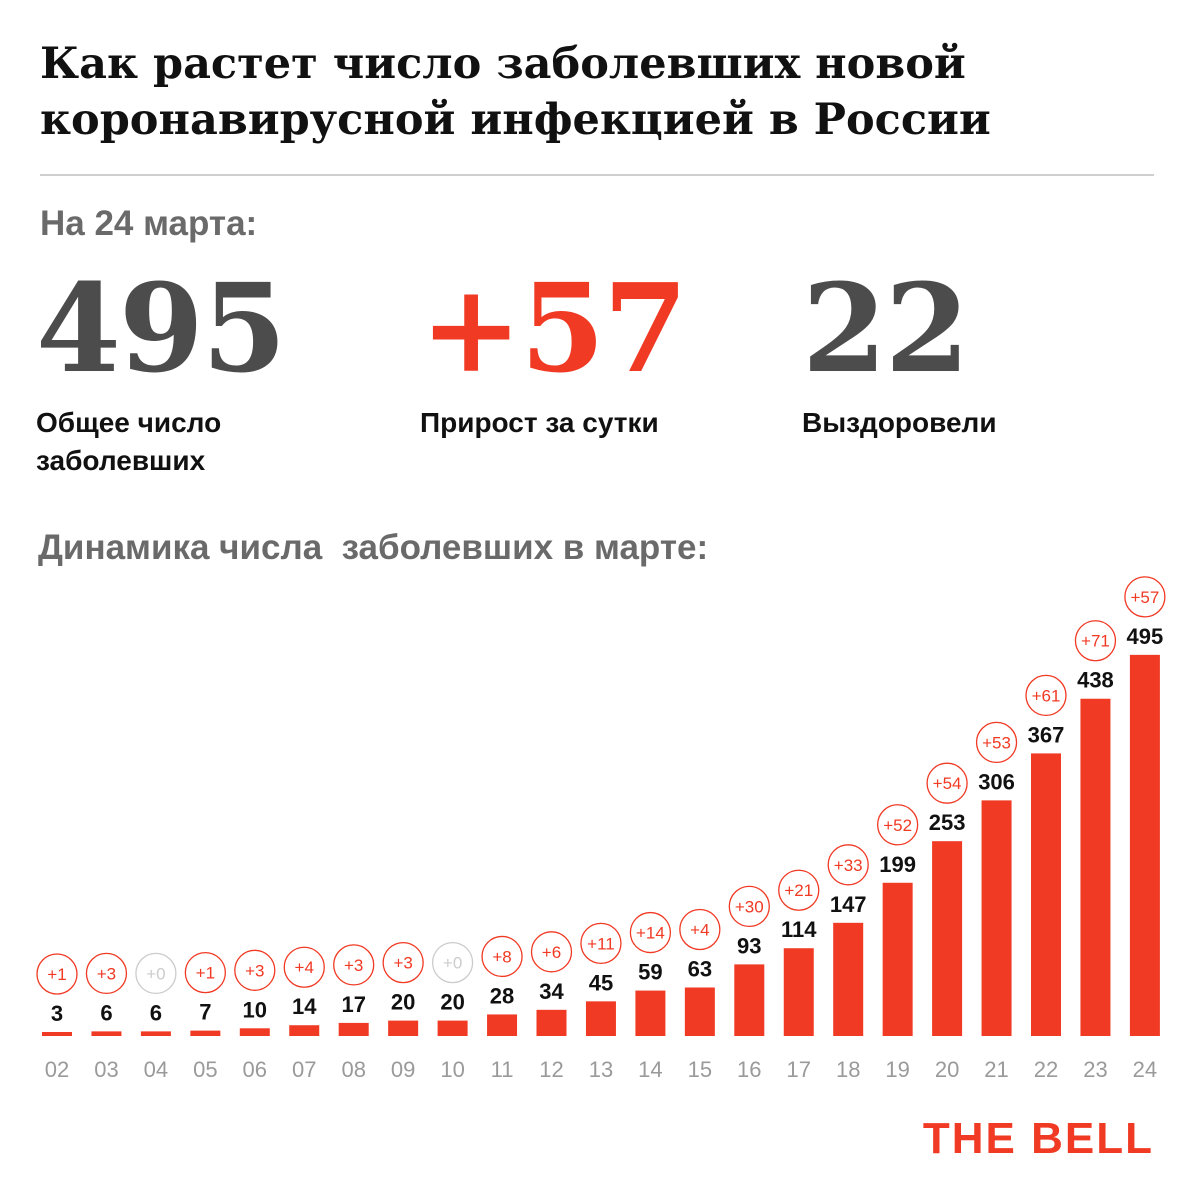  Describe the element at coordinates (1046, 1069) in the screenshot. I see `x-tick-22: 22` at that location.